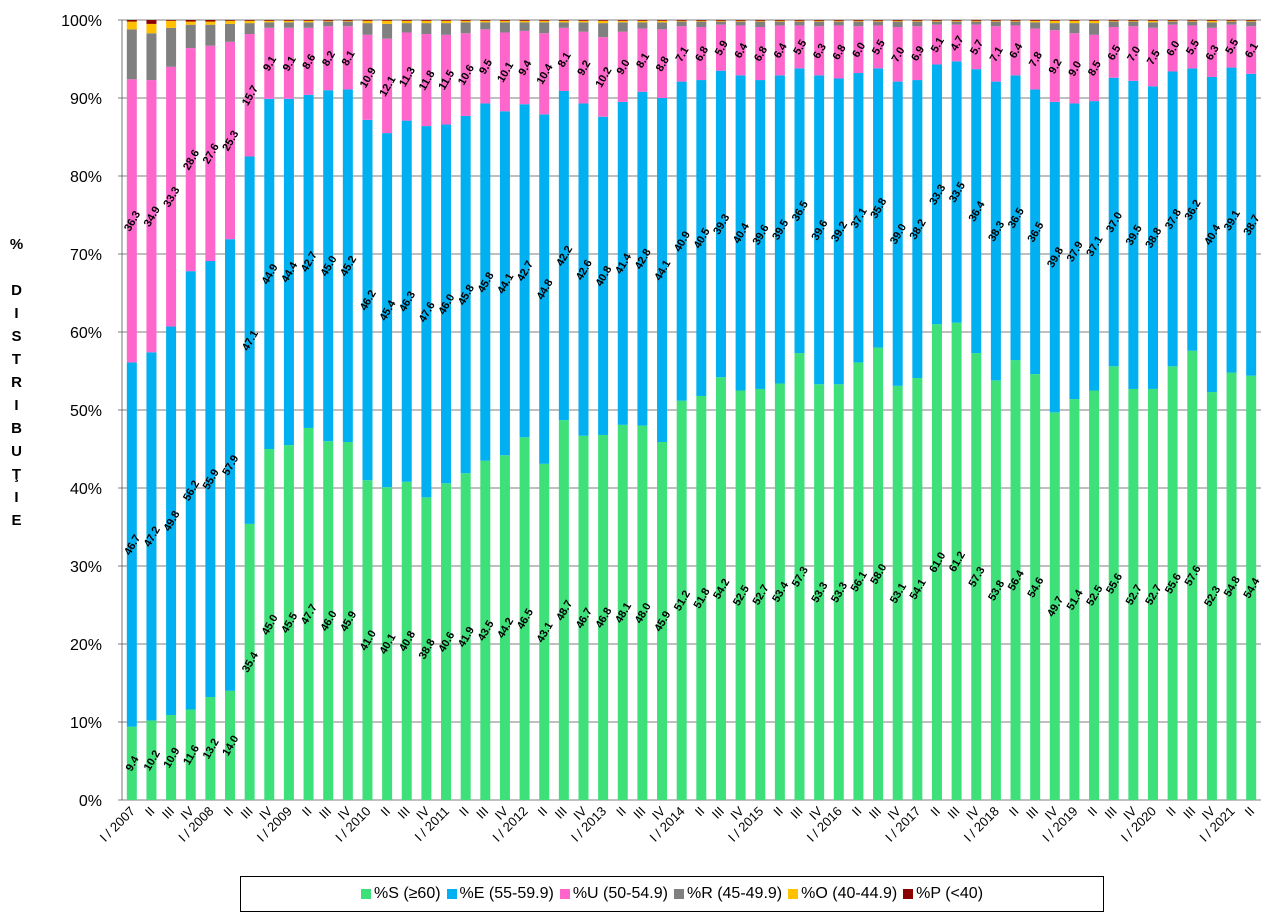 This screenshot has height=914, width=1261. I want to click on data-label: 55.6, so click(1173, 583).